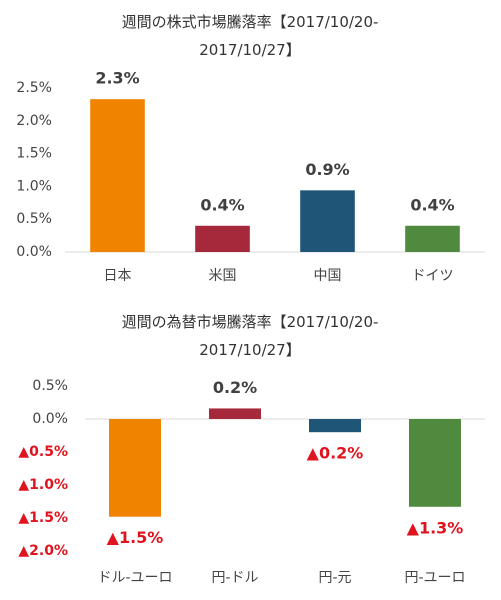 The height and width of the screenshot is (600, 501). I want to click on y-tick-label: ▲1.0%, so click(43, 485).